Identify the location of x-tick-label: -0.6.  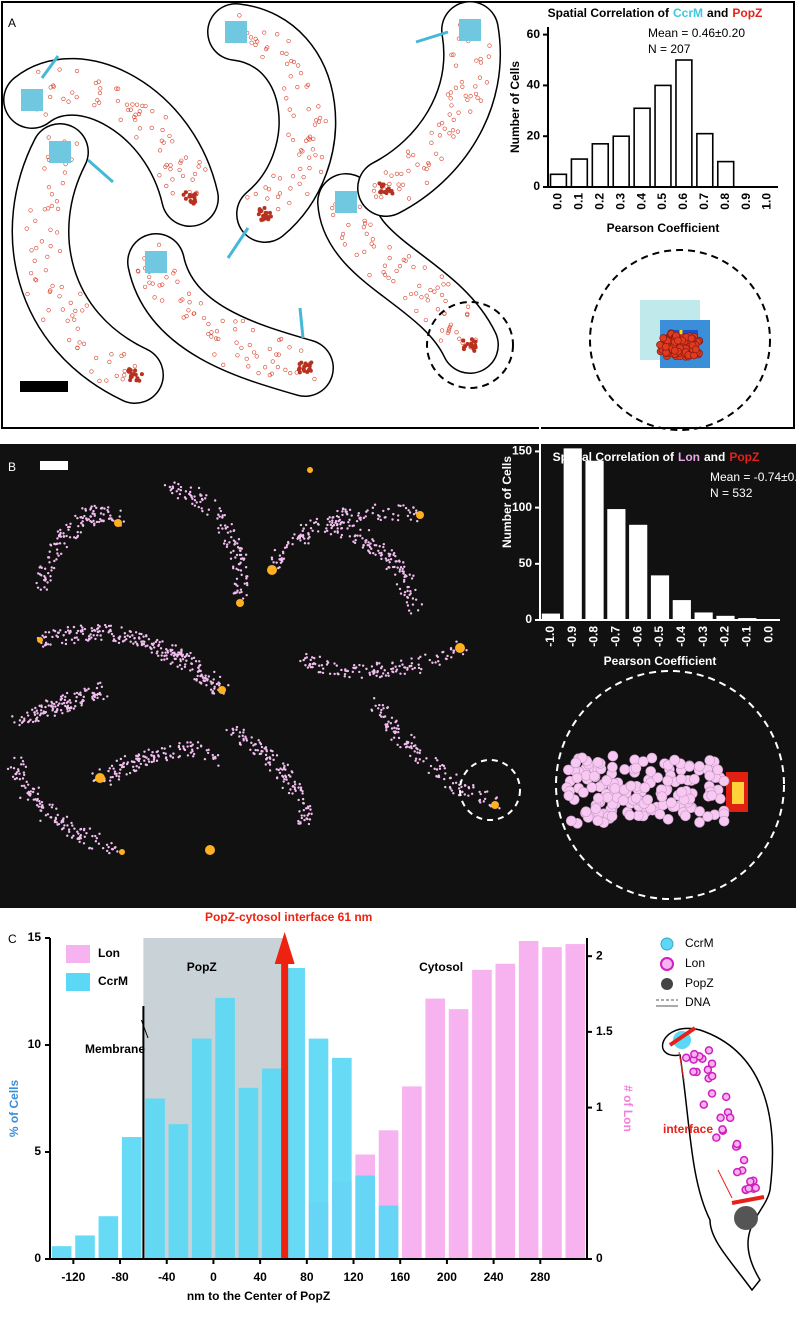
(637, 636).